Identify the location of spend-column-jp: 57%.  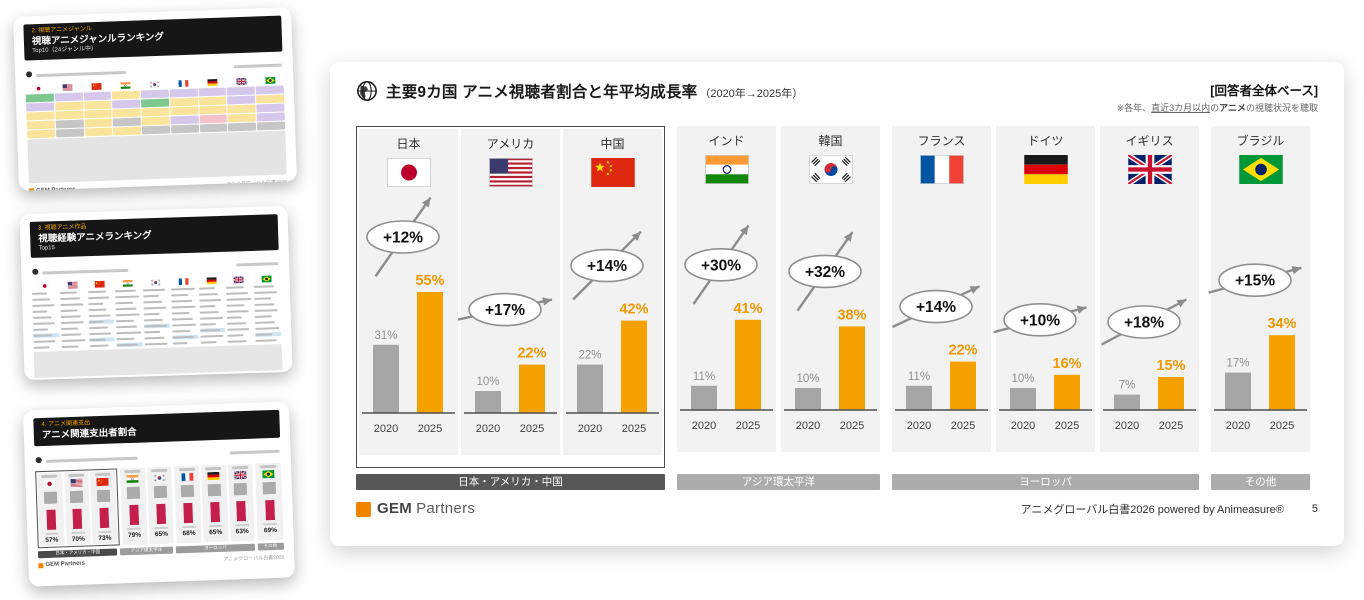
(51, 509).